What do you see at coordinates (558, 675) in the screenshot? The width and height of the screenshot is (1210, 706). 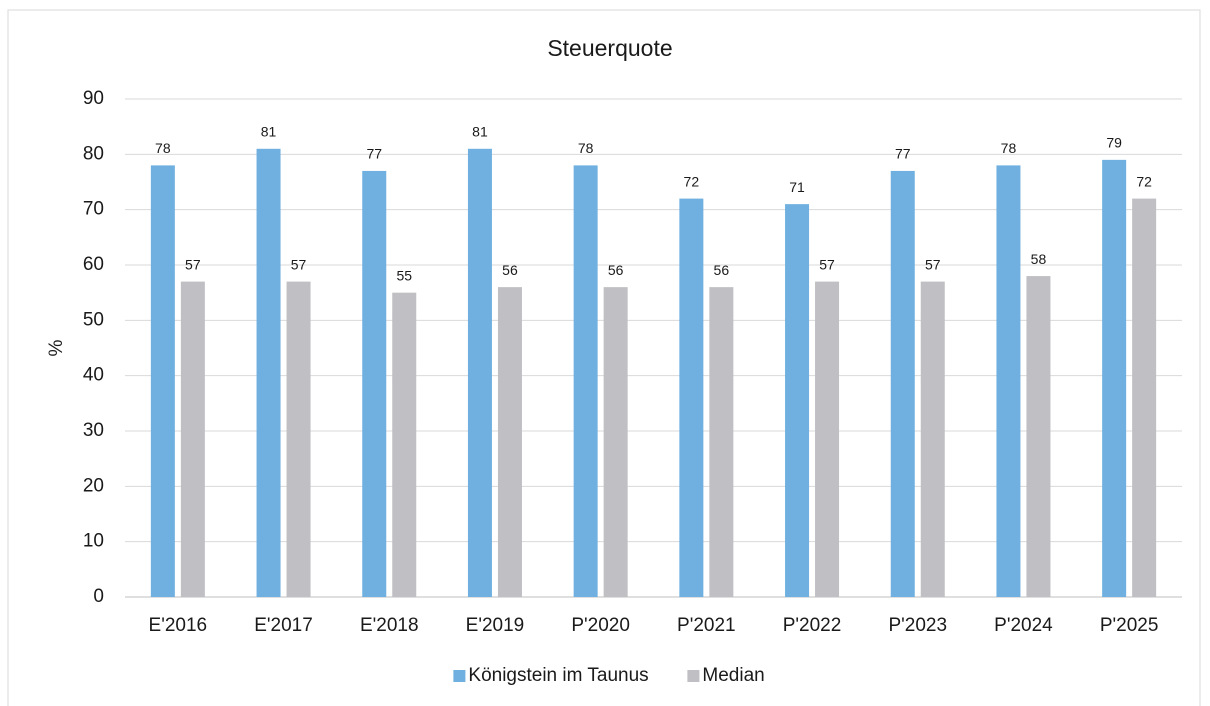 I see `legend-label: Königstein im Taunus` at bounding box center [558, 675].